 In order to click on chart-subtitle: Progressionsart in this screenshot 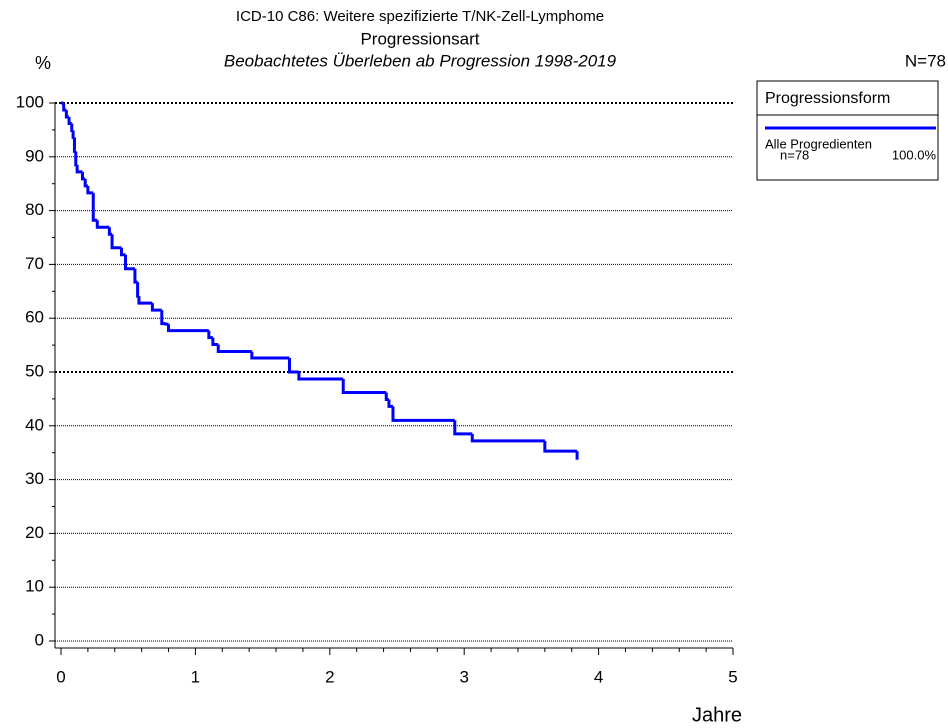, I will do `click(419, 38)`.